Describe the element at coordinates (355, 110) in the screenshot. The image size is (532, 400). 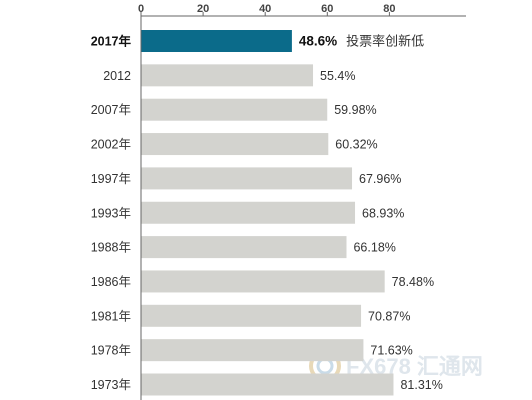
I see `value-label: 59.98%` at that location.